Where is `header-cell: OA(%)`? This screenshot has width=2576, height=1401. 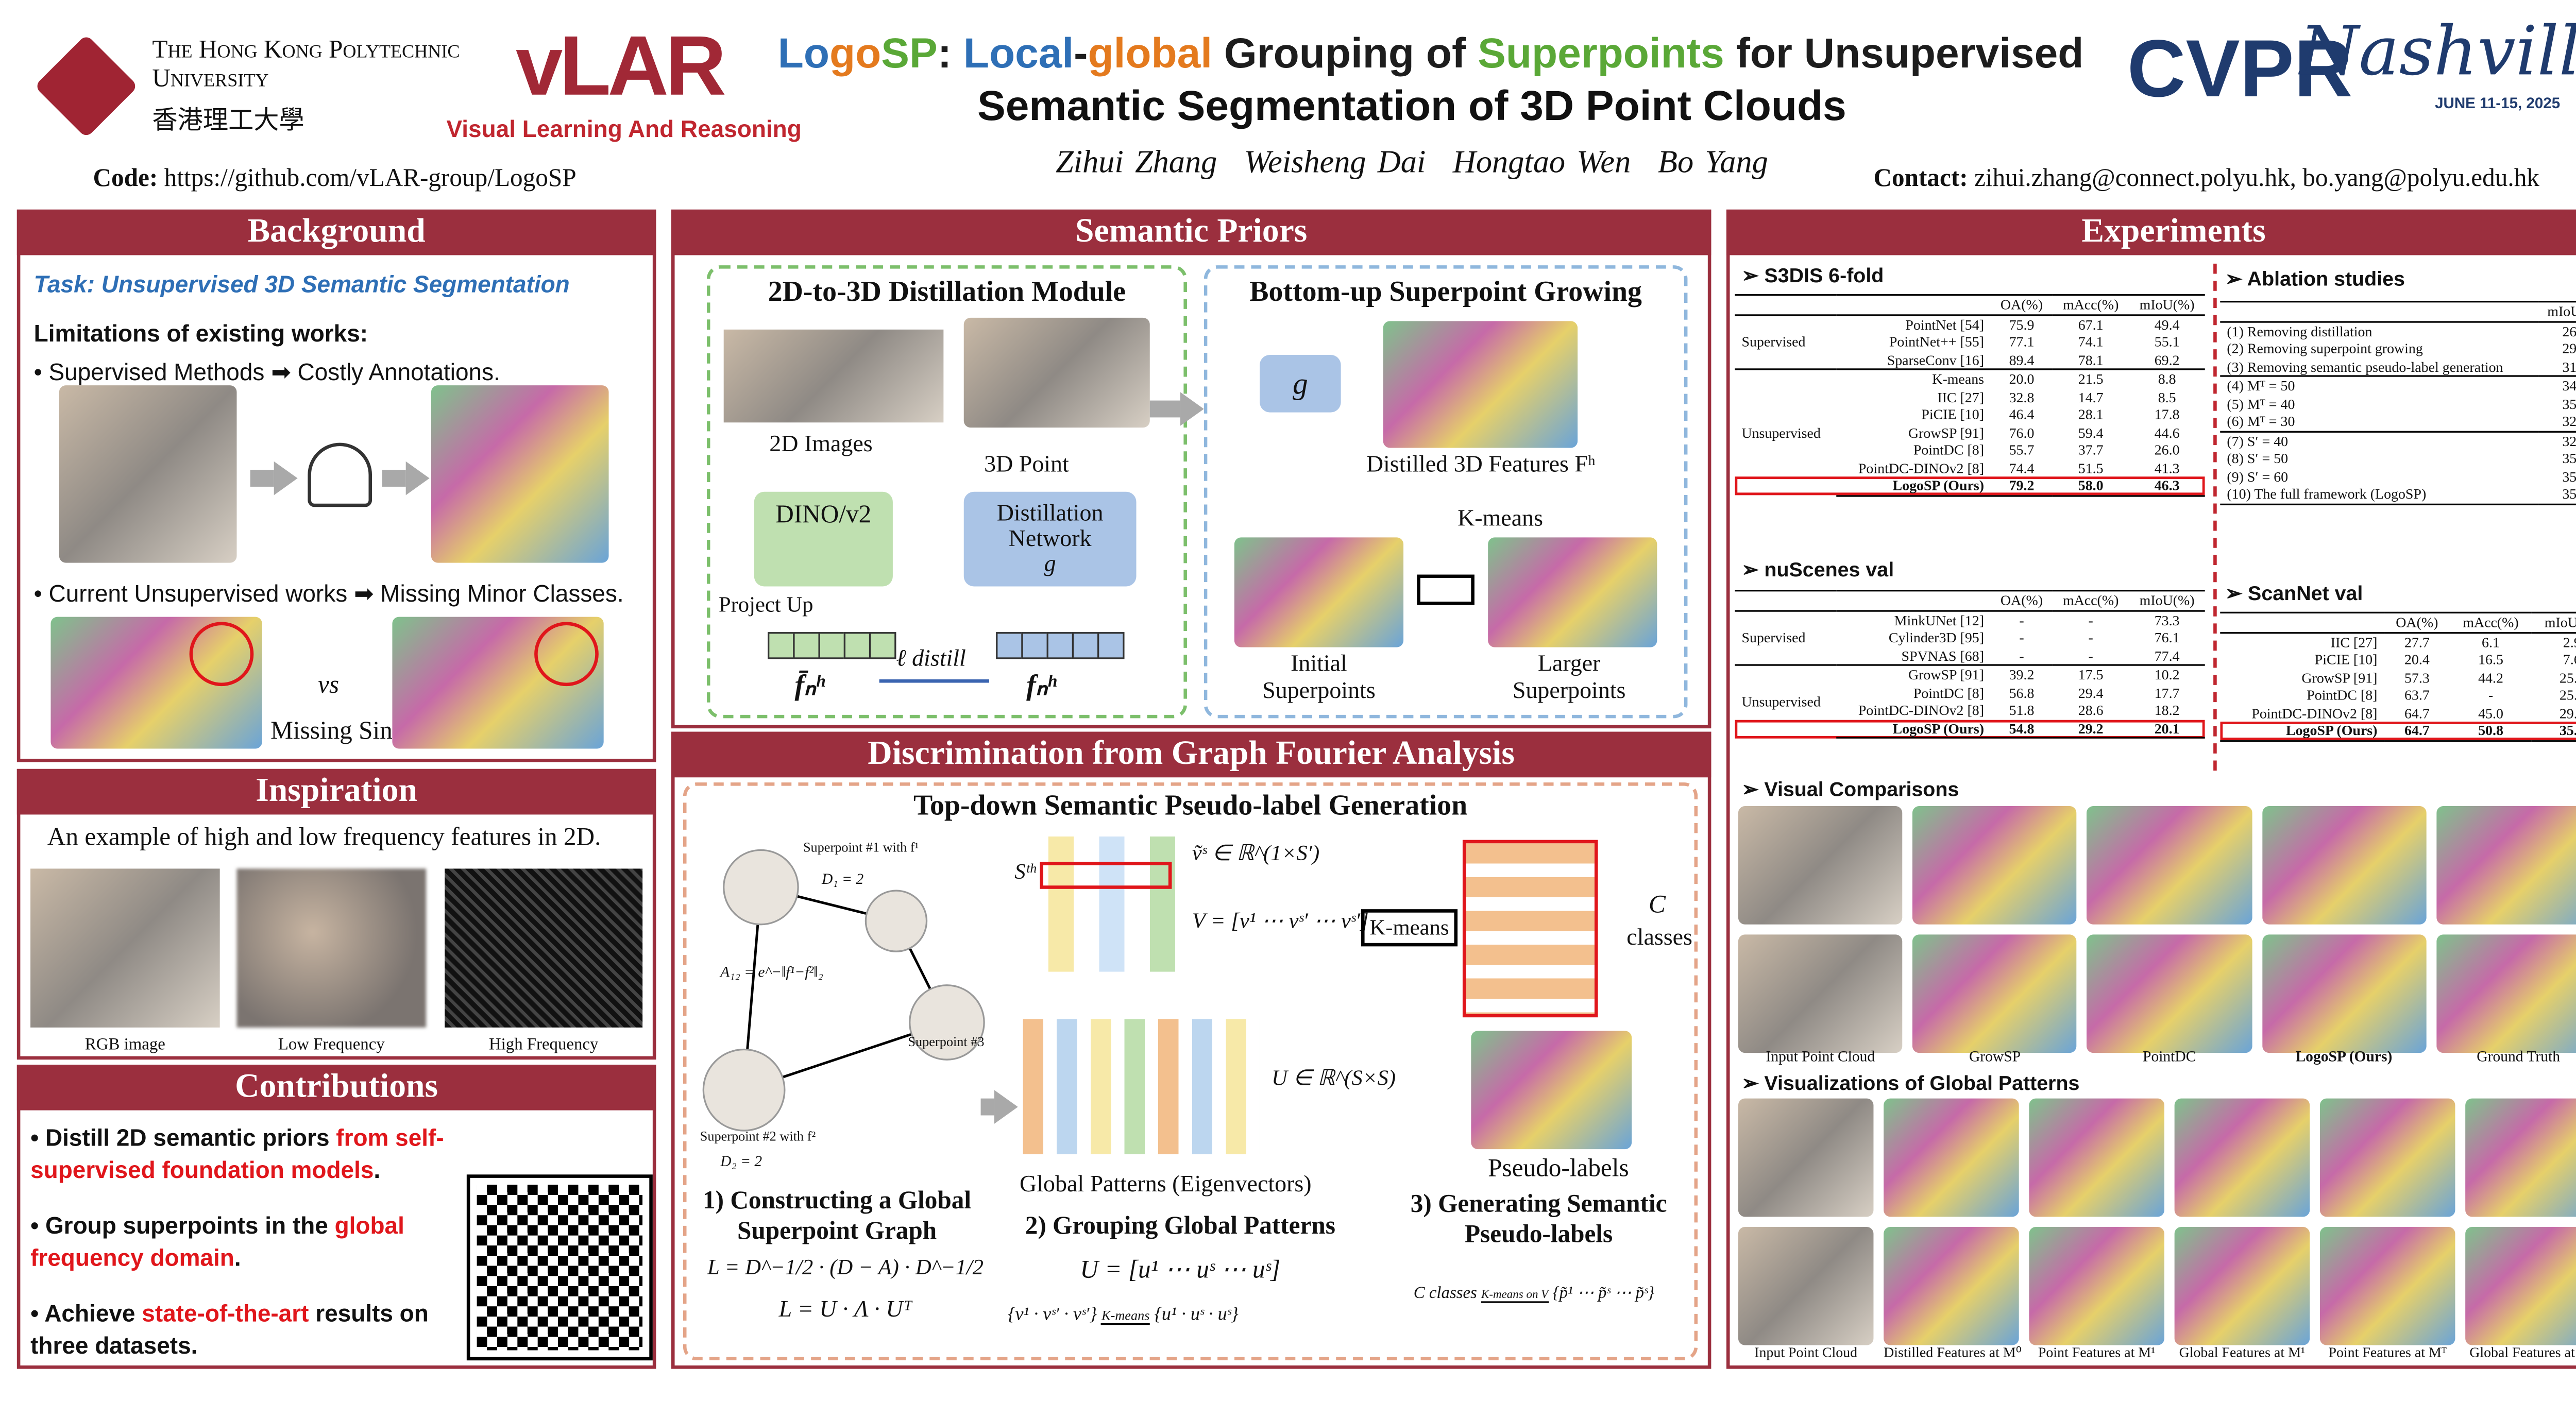 header-cell: OA(%) is located at coordinates (2417, 622).